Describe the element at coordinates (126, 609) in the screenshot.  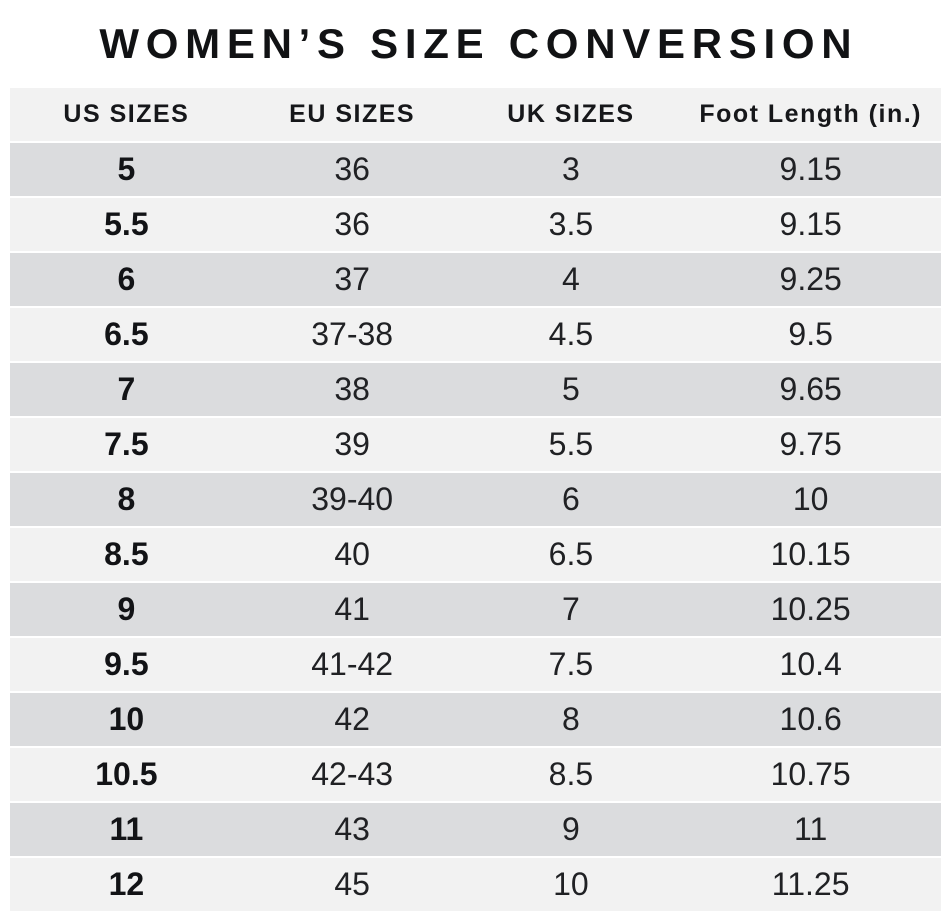
I see `cell-us-size: 9` at that location.